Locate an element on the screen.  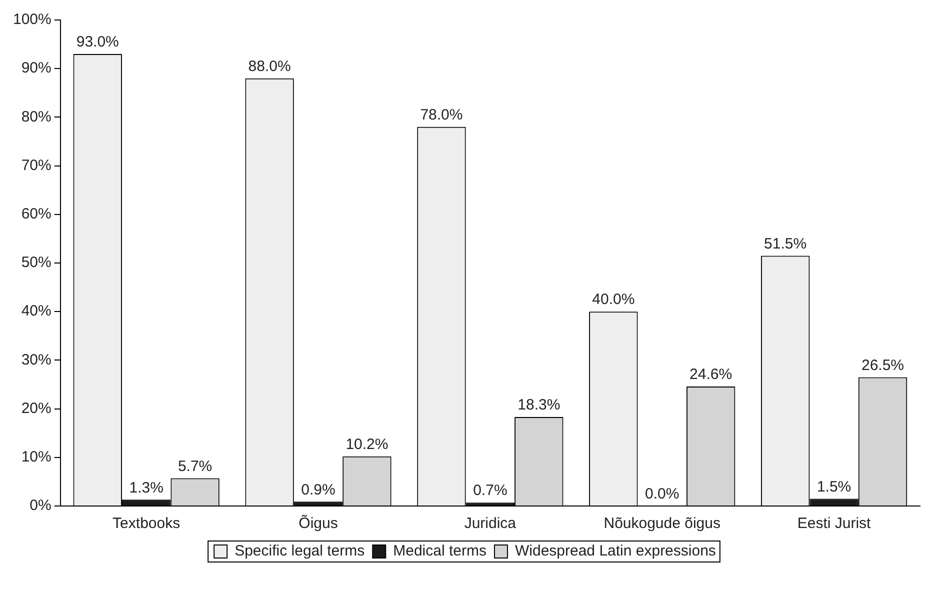
y-tick-label: 100% is located at coordinates (32, 19).